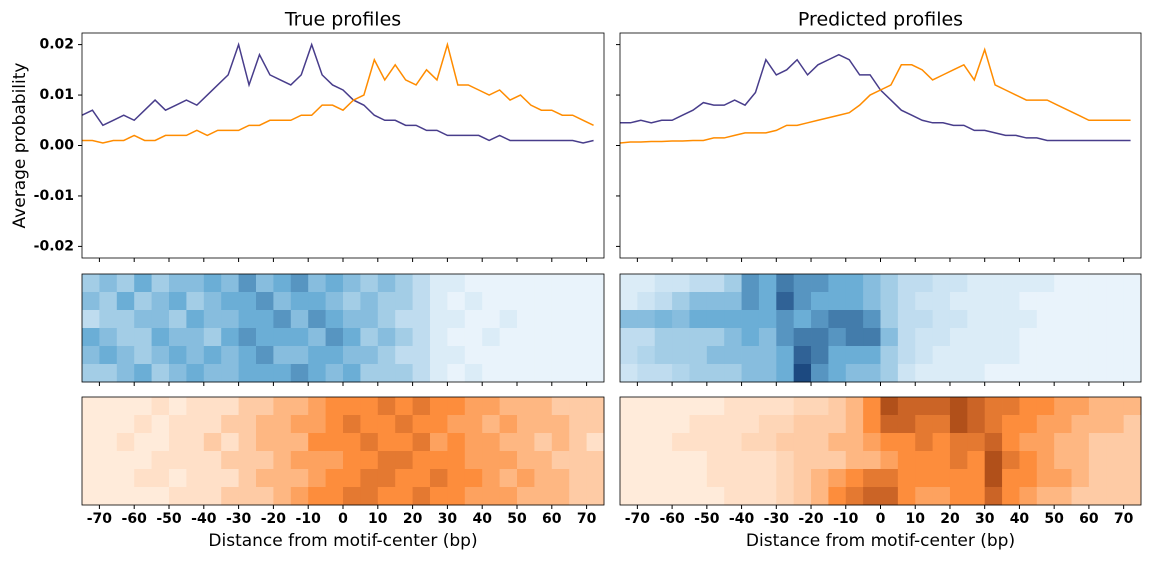 The height and width of the screenshot is (563, 1152). What do you see at coordinates (881, 519) in the screenshot?
I see `x-tick-label: 0` at bounding box center [881, 519].